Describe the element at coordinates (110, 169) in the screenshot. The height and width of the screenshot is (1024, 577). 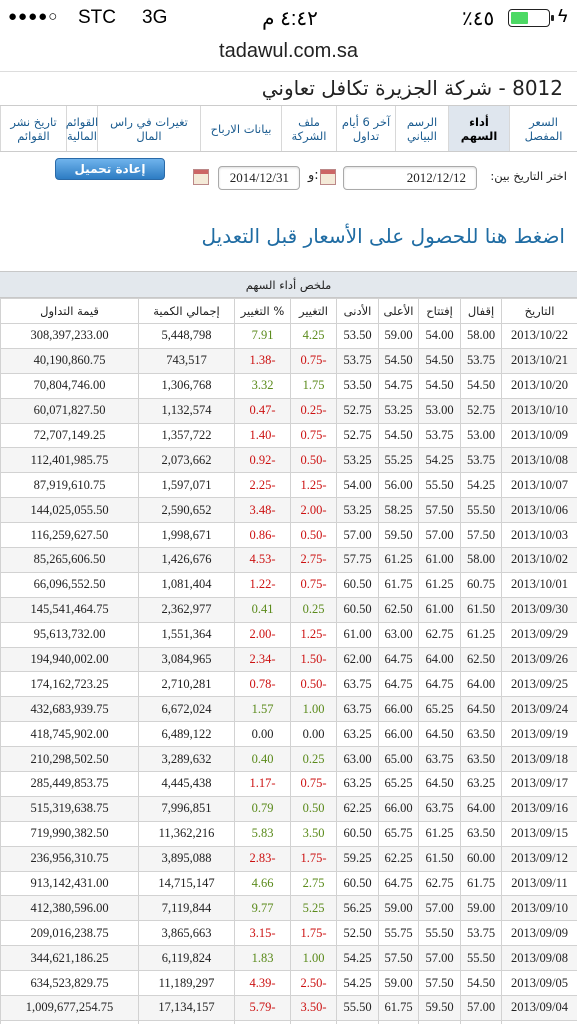
I see `reload-button: إعادة تحميل` at that location.